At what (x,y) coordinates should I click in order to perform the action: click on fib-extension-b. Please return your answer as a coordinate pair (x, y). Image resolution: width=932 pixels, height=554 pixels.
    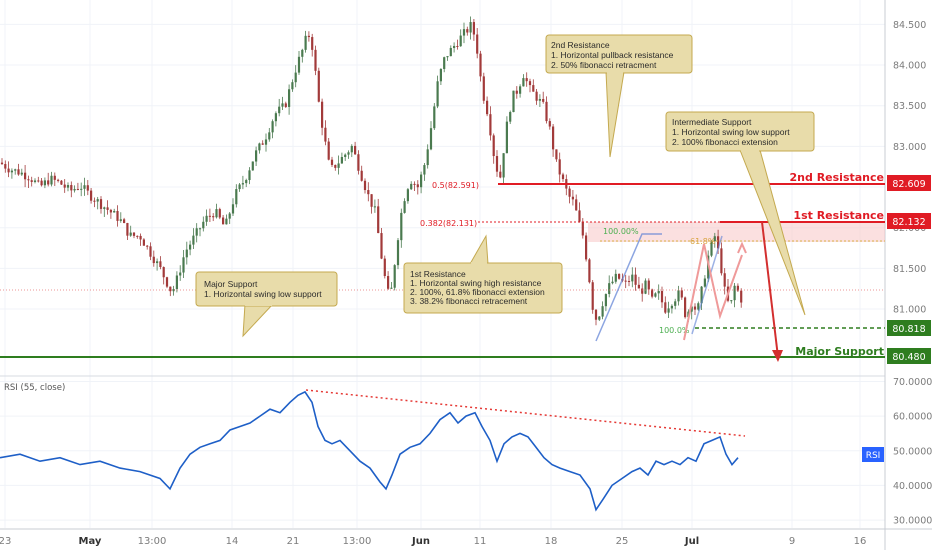
    Looking at the image, I should click on (707, 285).